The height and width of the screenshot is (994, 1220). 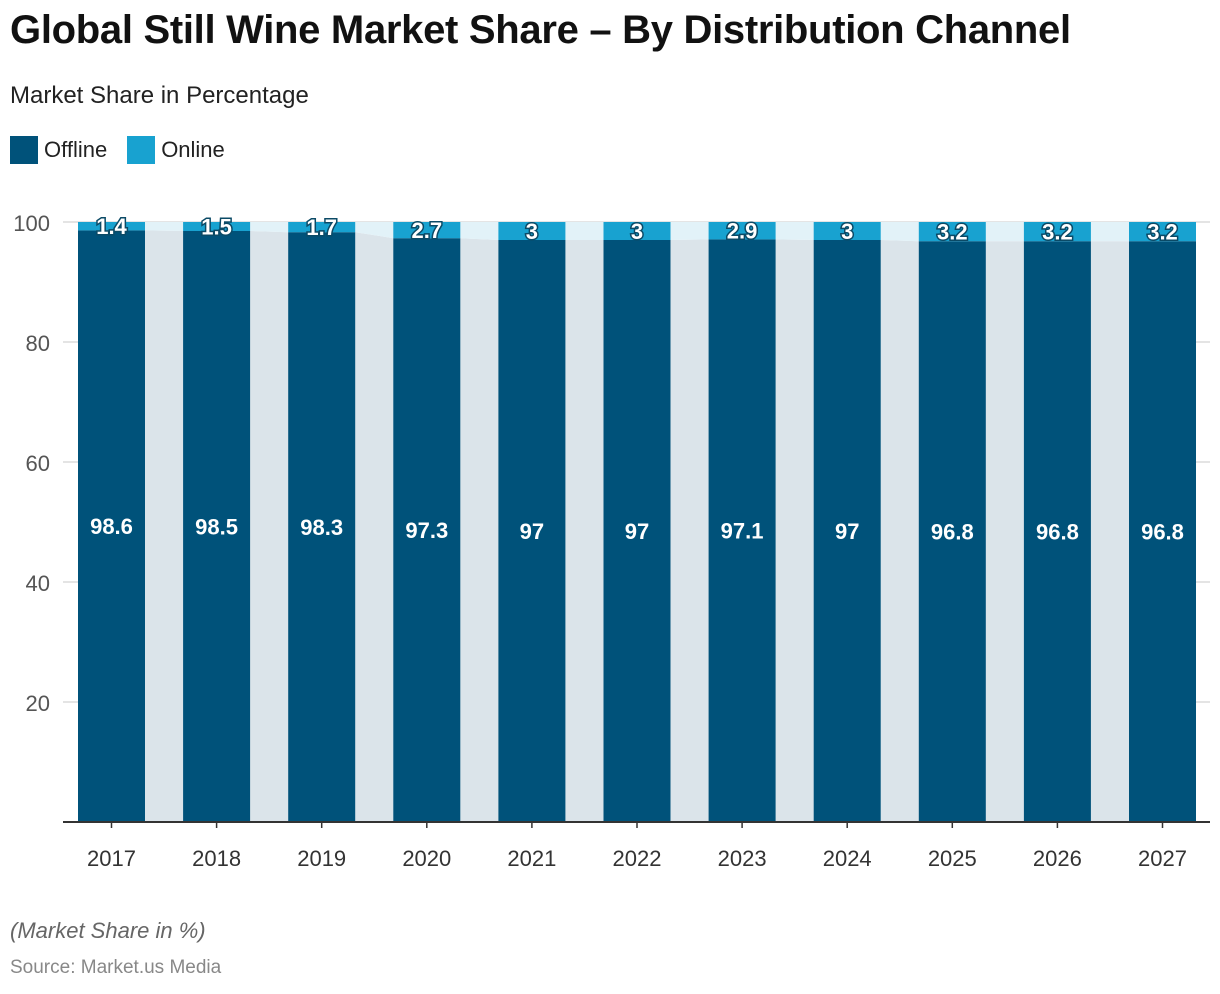 I want to click on x-tick-label-2024: 2024, so click(x=847, y=858).